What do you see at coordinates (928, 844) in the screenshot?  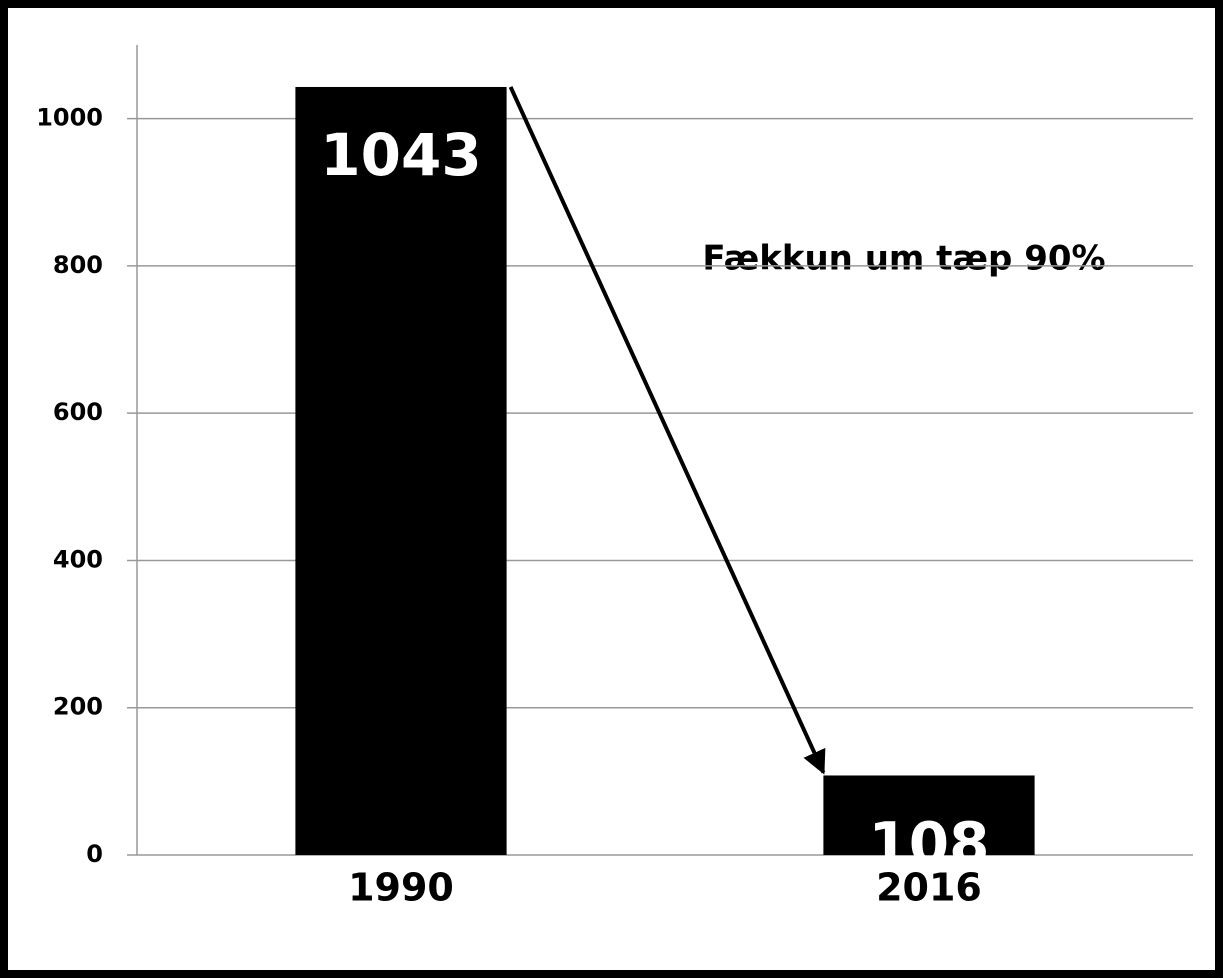 I see `value-label: 108` at bounding box center [928, 844].